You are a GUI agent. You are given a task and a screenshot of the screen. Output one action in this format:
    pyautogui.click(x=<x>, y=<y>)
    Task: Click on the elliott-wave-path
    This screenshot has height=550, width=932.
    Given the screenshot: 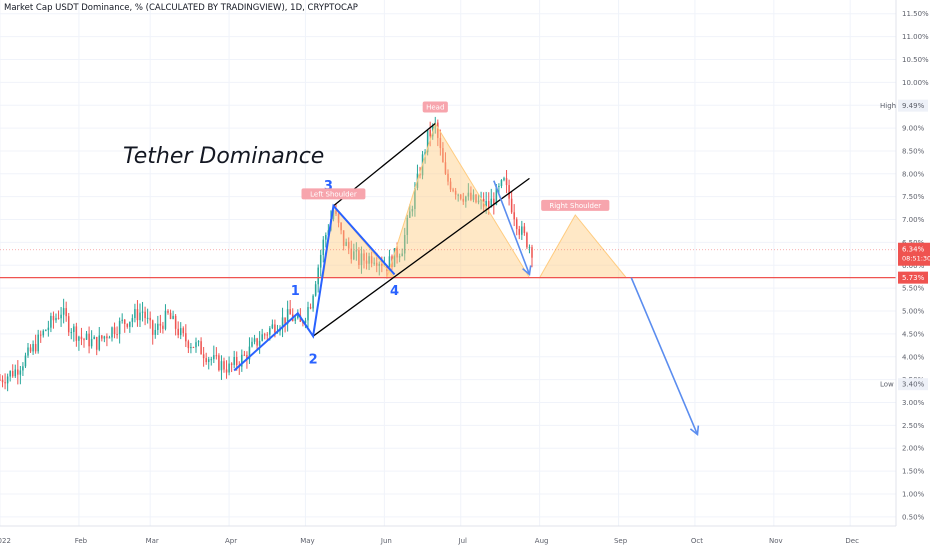 What is the action you would take?
    pyautogui.click(x=314, y=287)
    